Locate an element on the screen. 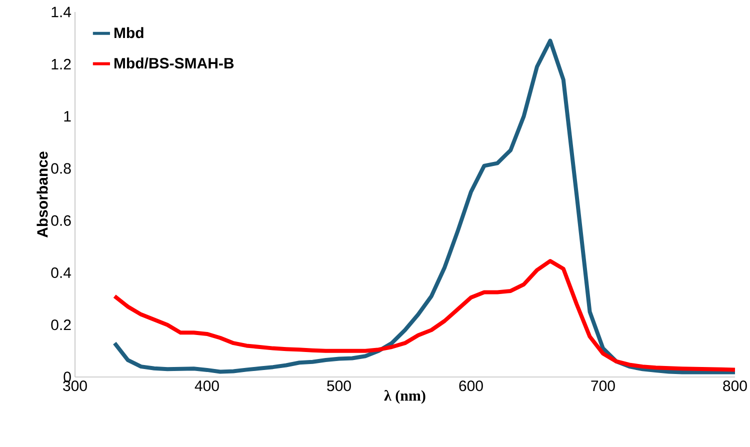  x-tick-label: 500 is located at coordinates (339, 386).